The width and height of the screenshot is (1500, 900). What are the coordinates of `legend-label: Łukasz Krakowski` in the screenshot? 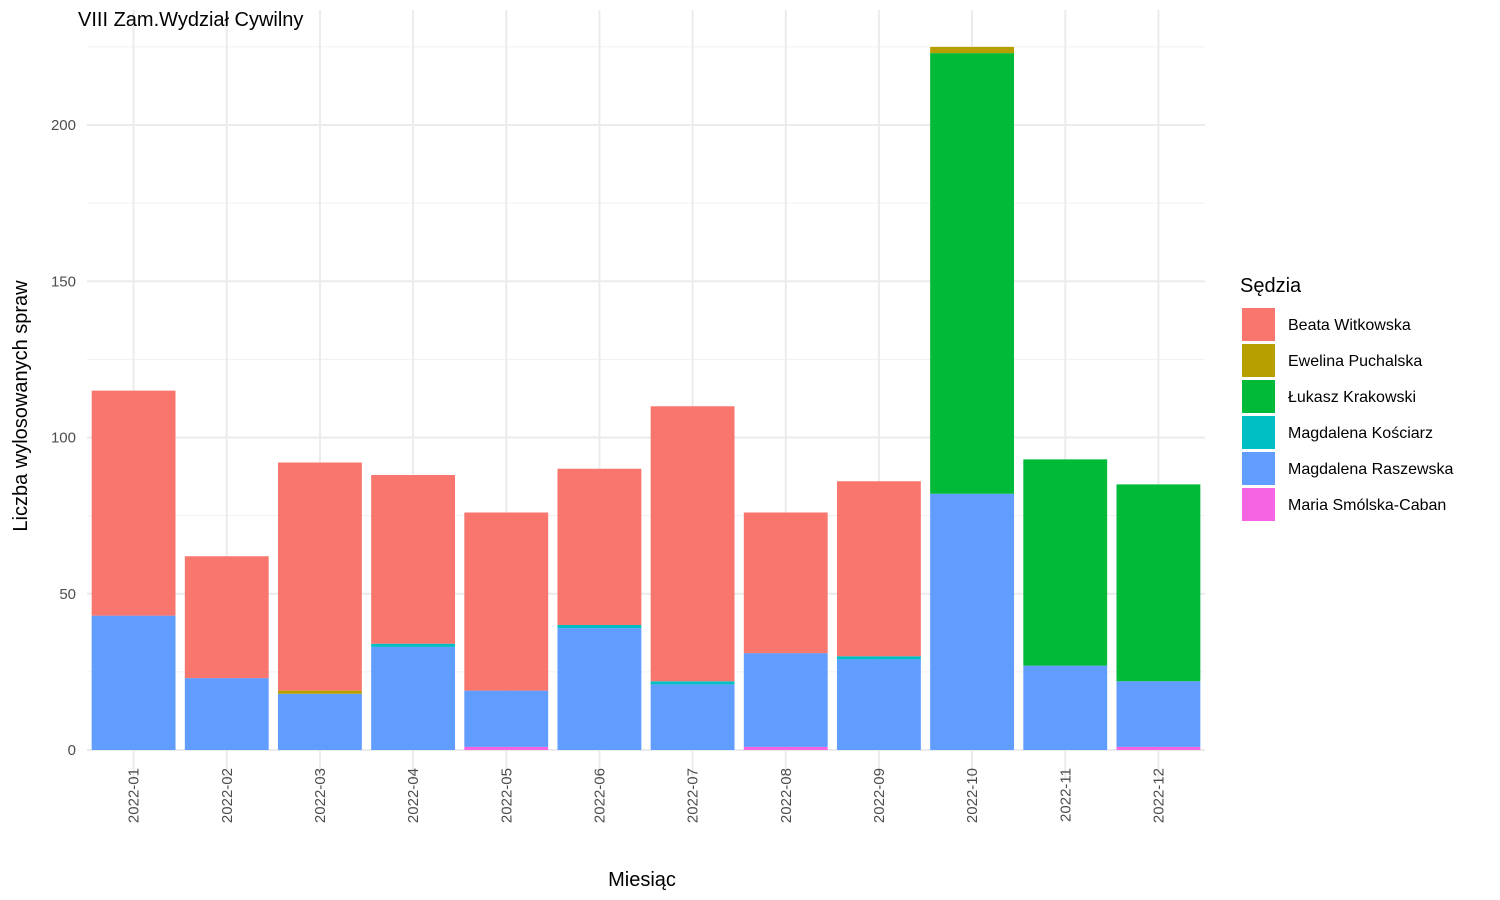 It's located at (1352, 397).